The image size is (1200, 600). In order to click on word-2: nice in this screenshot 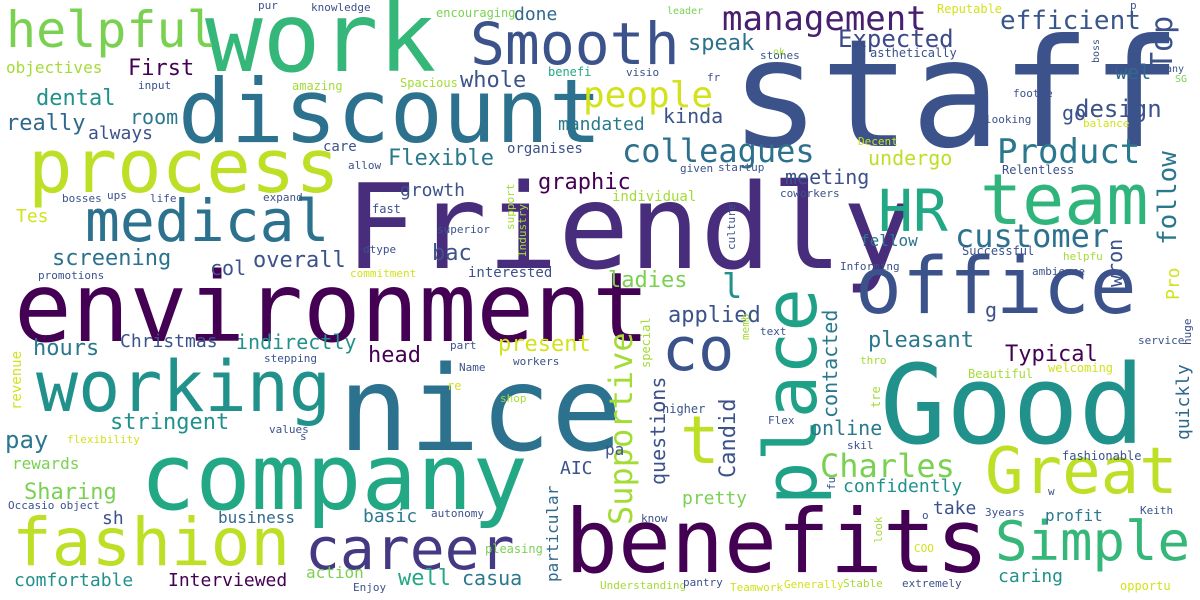, I will do `click(480, 409)`.